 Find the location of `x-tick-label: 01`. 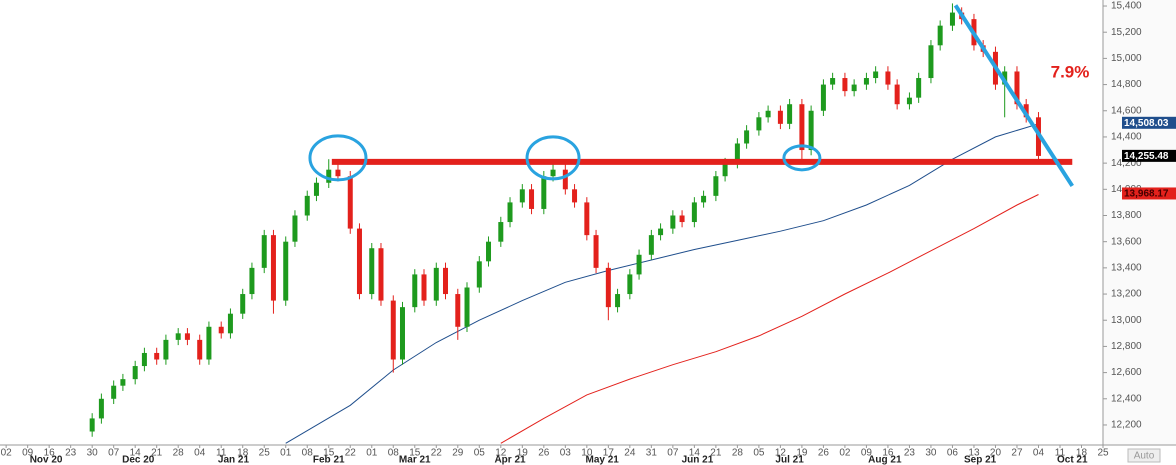

x-tick-label: 01 is located at coordinates (372, 453).